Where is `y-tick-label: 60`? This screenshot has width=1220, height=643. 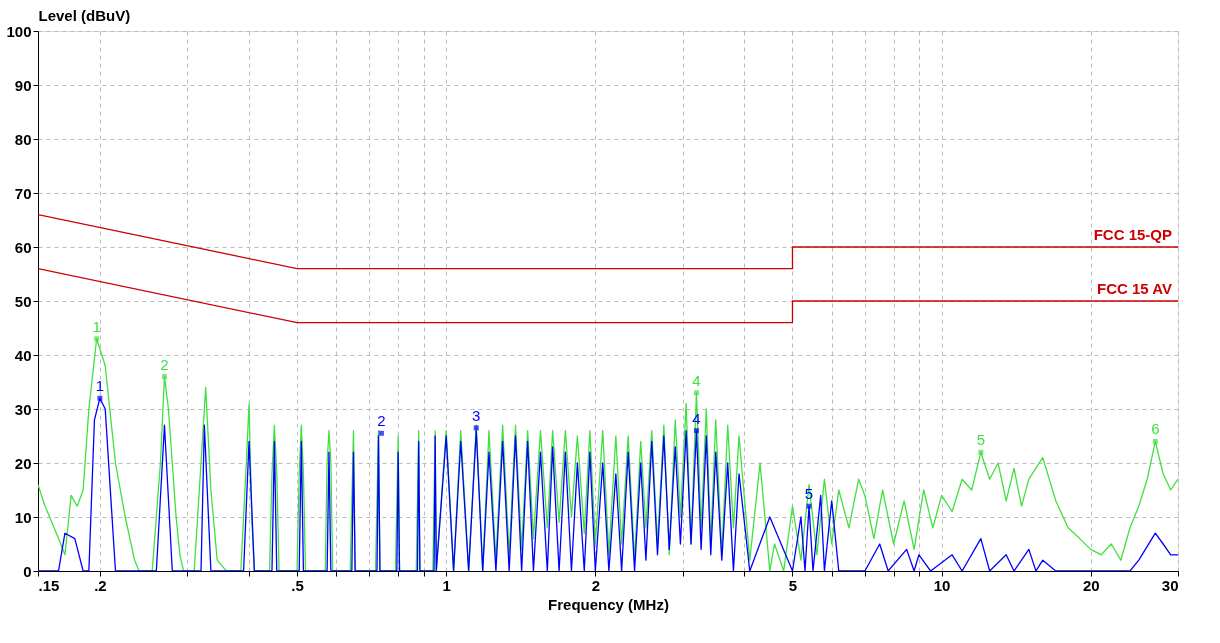
y-tick-label: 60 is located at coordinates (23, 247).